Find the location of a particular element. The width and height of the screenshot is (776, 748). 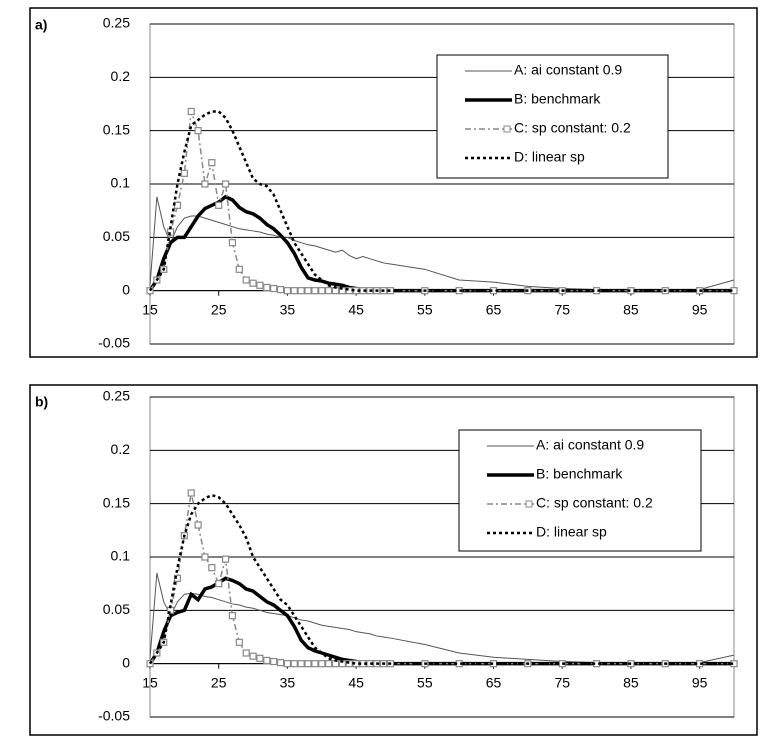

panel-label: a) is located at coordinates (41, 25).